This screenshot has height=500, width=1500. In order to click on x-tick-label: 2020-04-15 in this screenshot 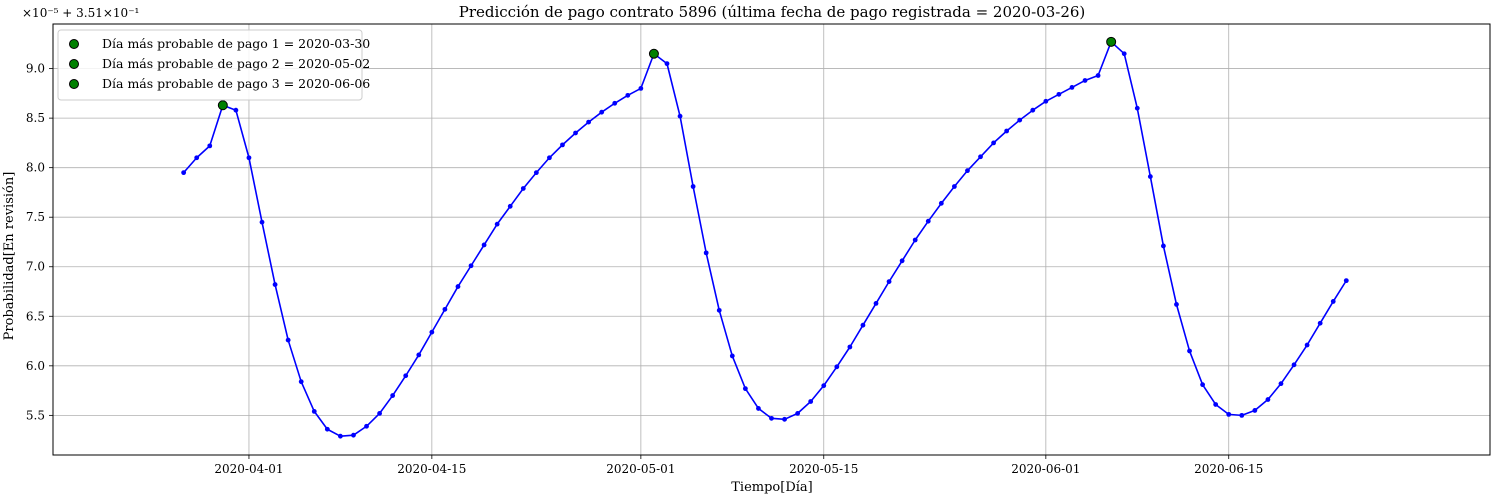, I will do `click(431, 469)`.